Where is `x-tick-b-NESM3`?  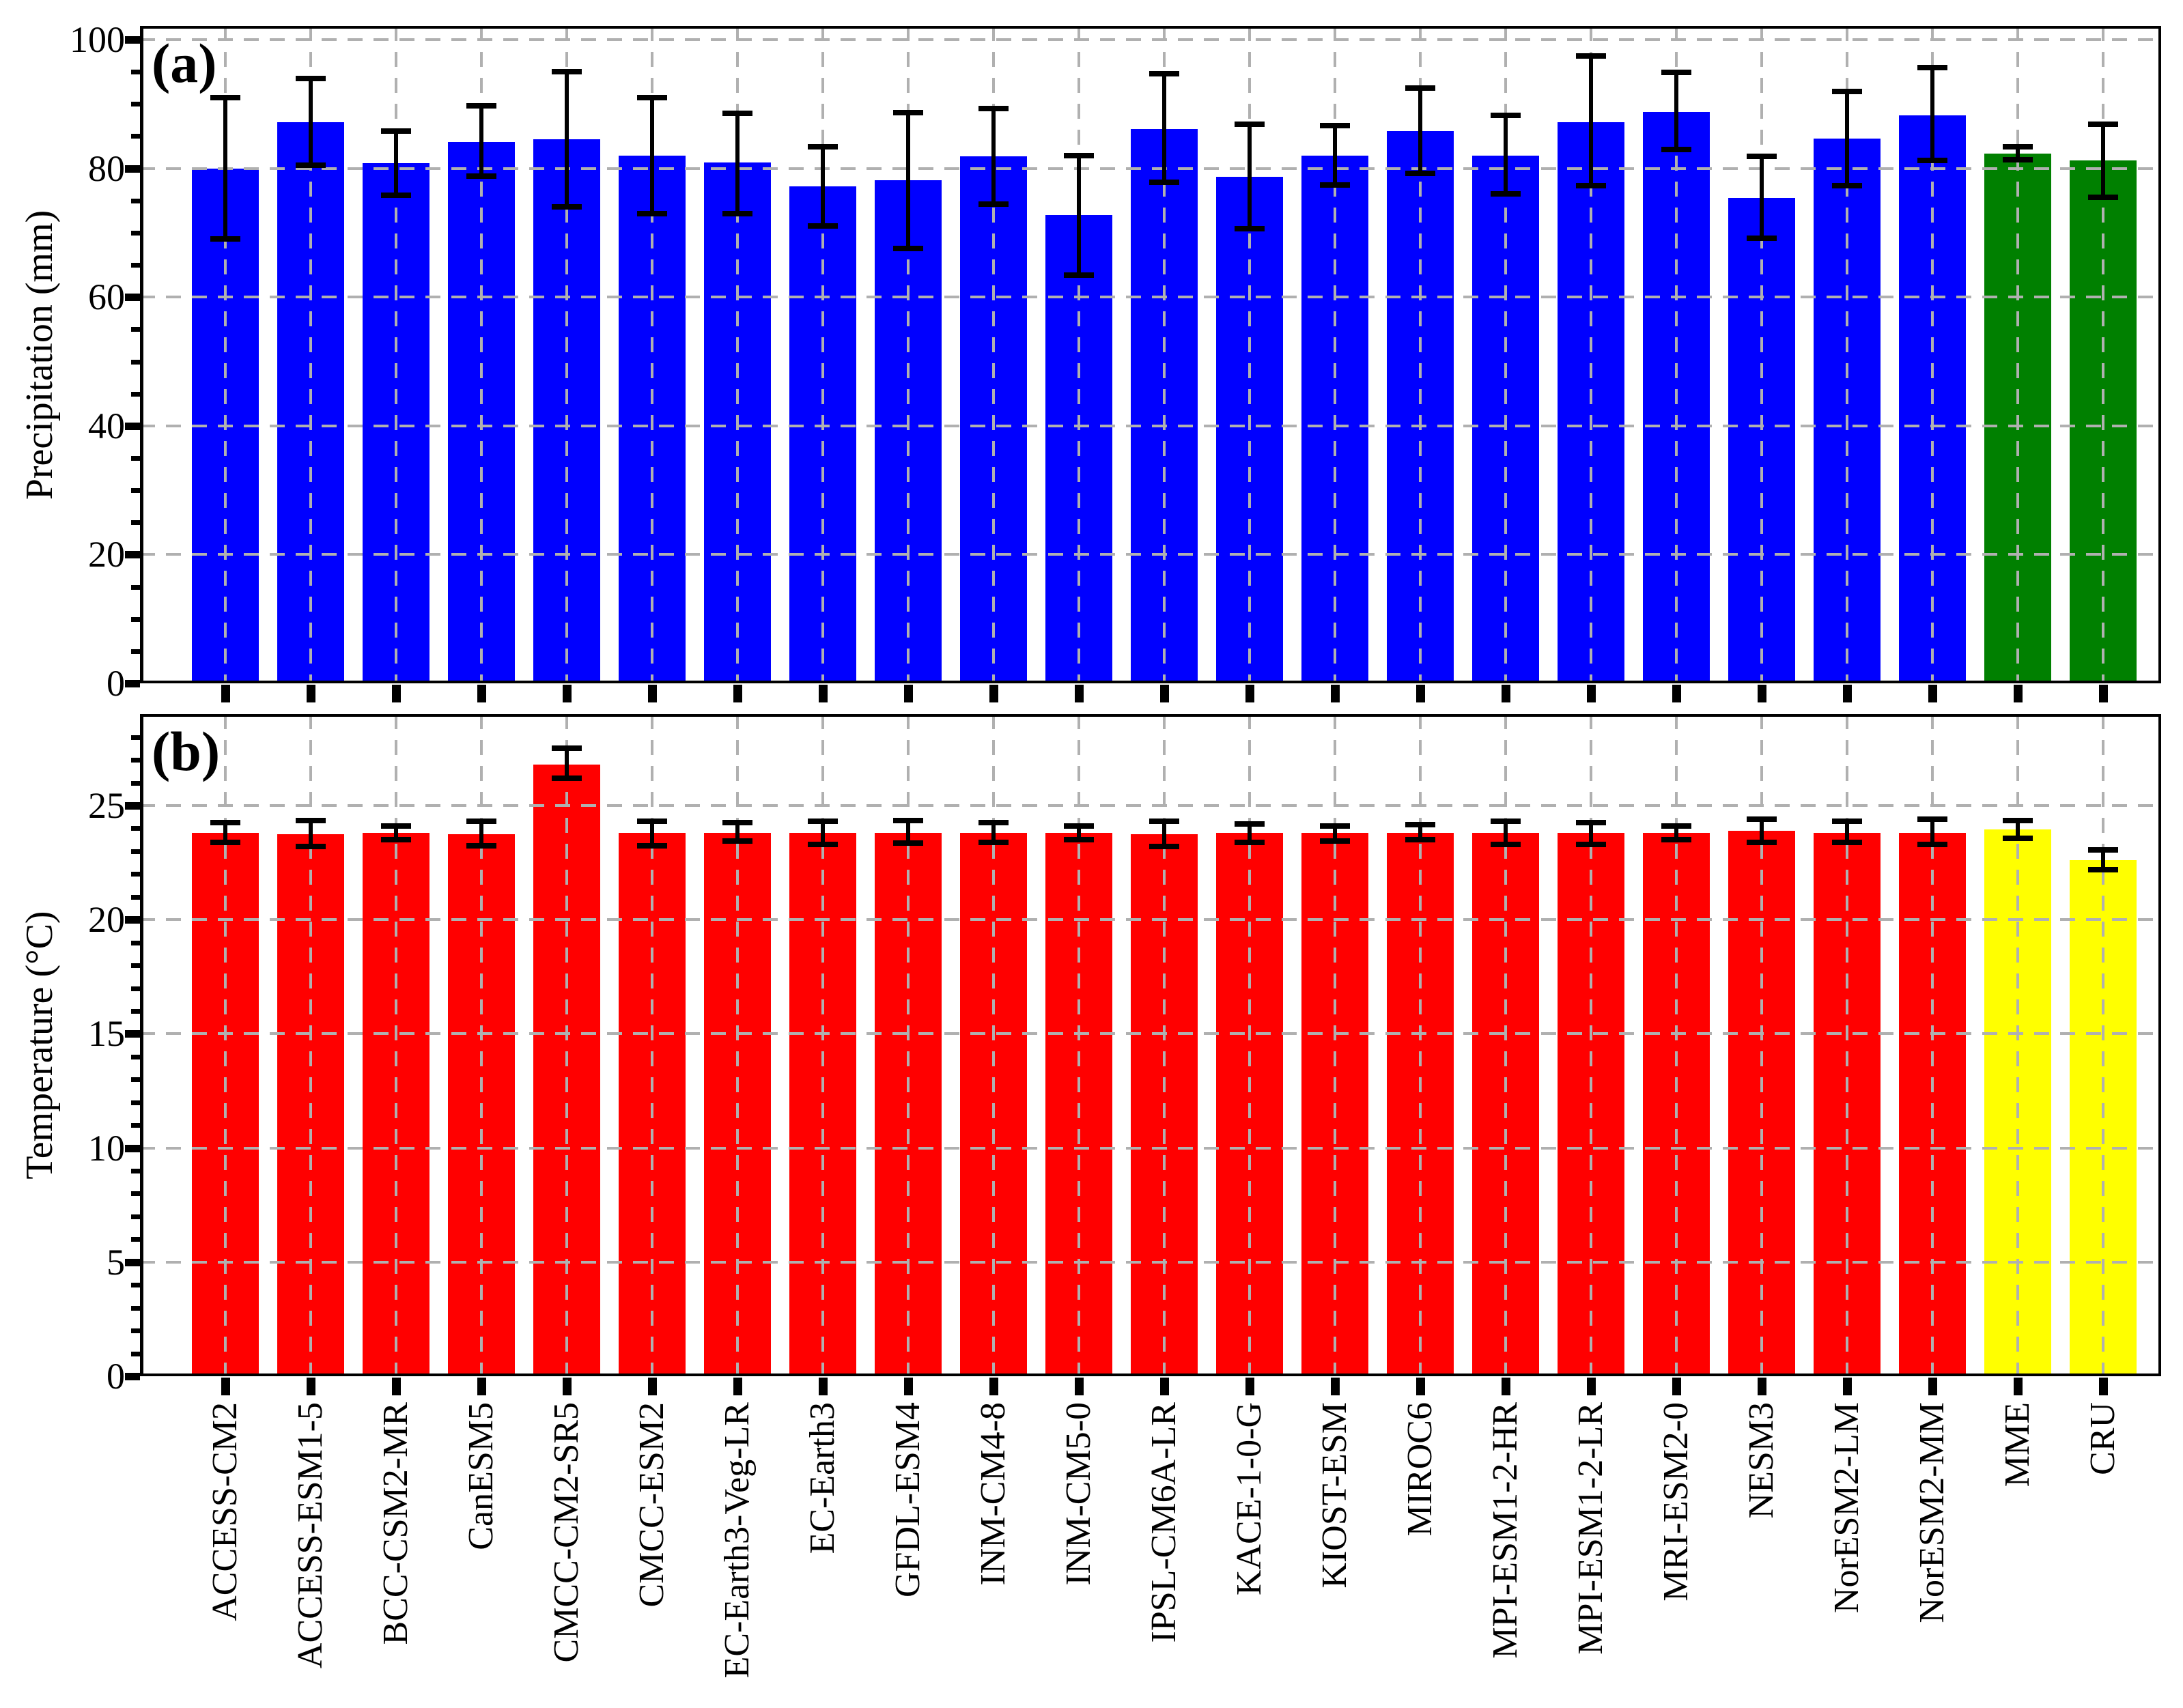
x-tick-b-NESM3 is located at coordinates (1762, 1386).